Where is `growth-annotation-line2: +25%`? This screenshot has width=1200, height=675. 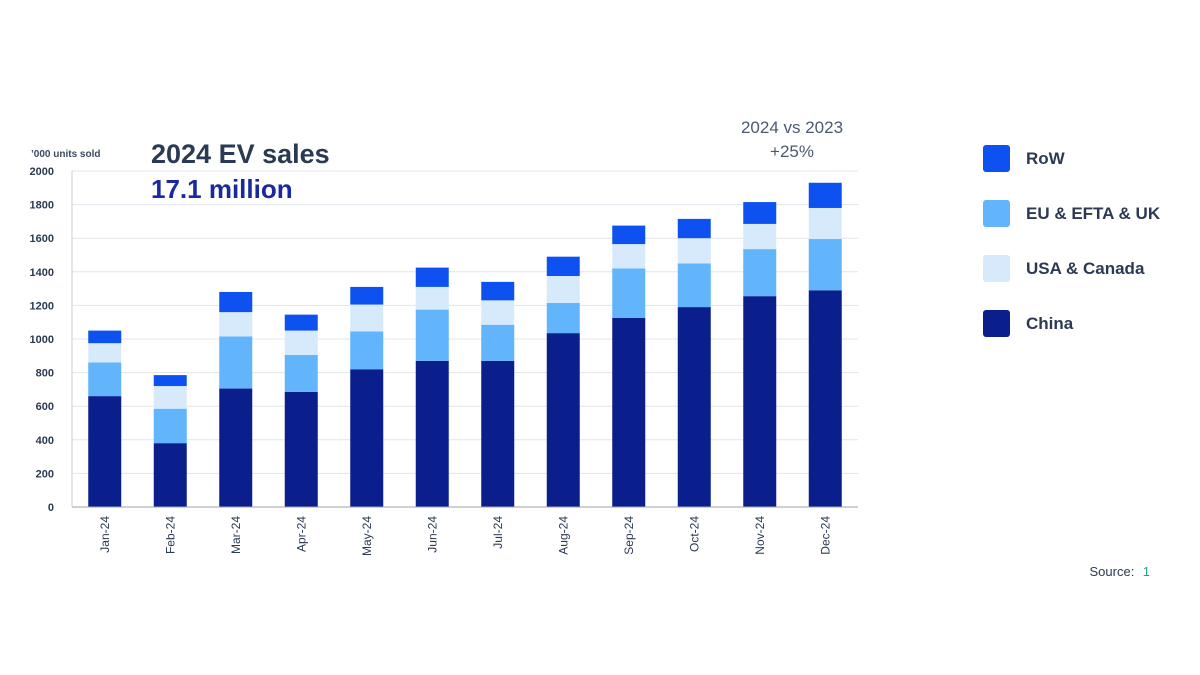 growth-annotation-line2: +25% is located at coordinates (792, 151).